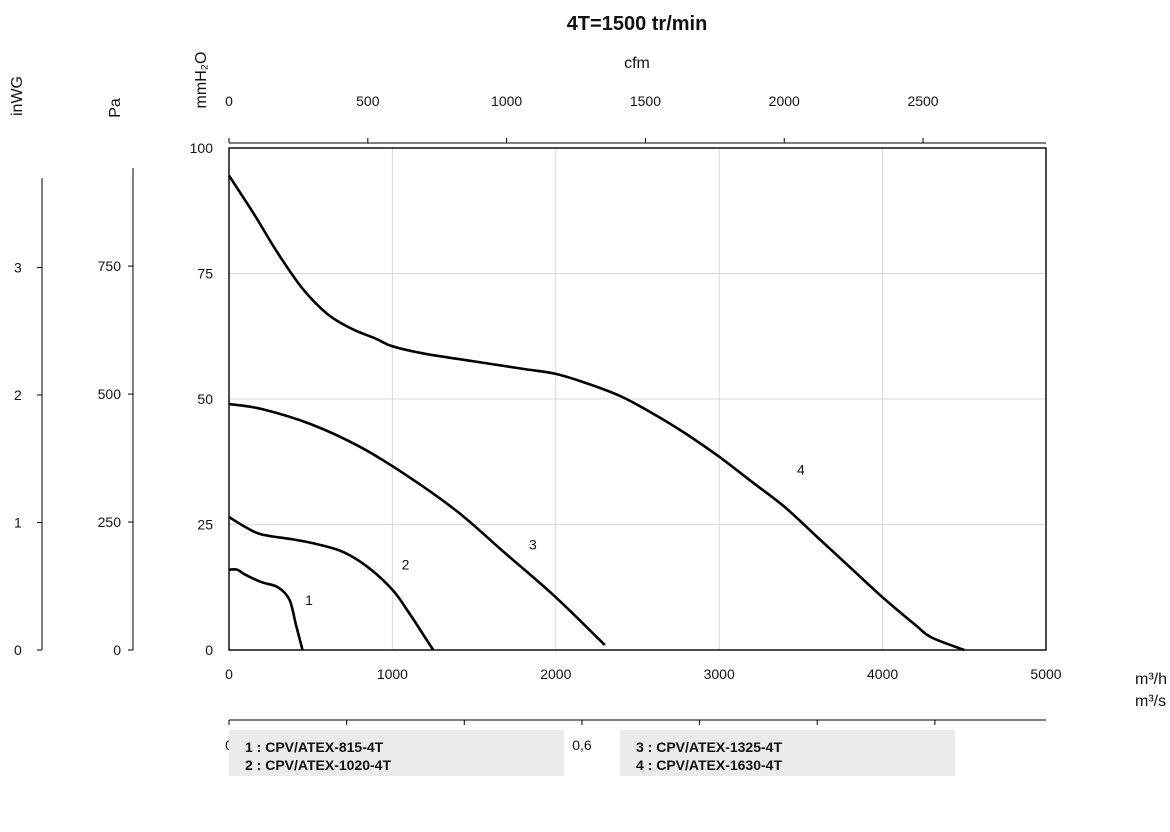 Image resolution: width=1170 pixels, height=832 pixels. What do you see at coordinates (17, 96) in the screenshot?
I see `inwg-axis-label: inWG` at bounding box center [17, 96].